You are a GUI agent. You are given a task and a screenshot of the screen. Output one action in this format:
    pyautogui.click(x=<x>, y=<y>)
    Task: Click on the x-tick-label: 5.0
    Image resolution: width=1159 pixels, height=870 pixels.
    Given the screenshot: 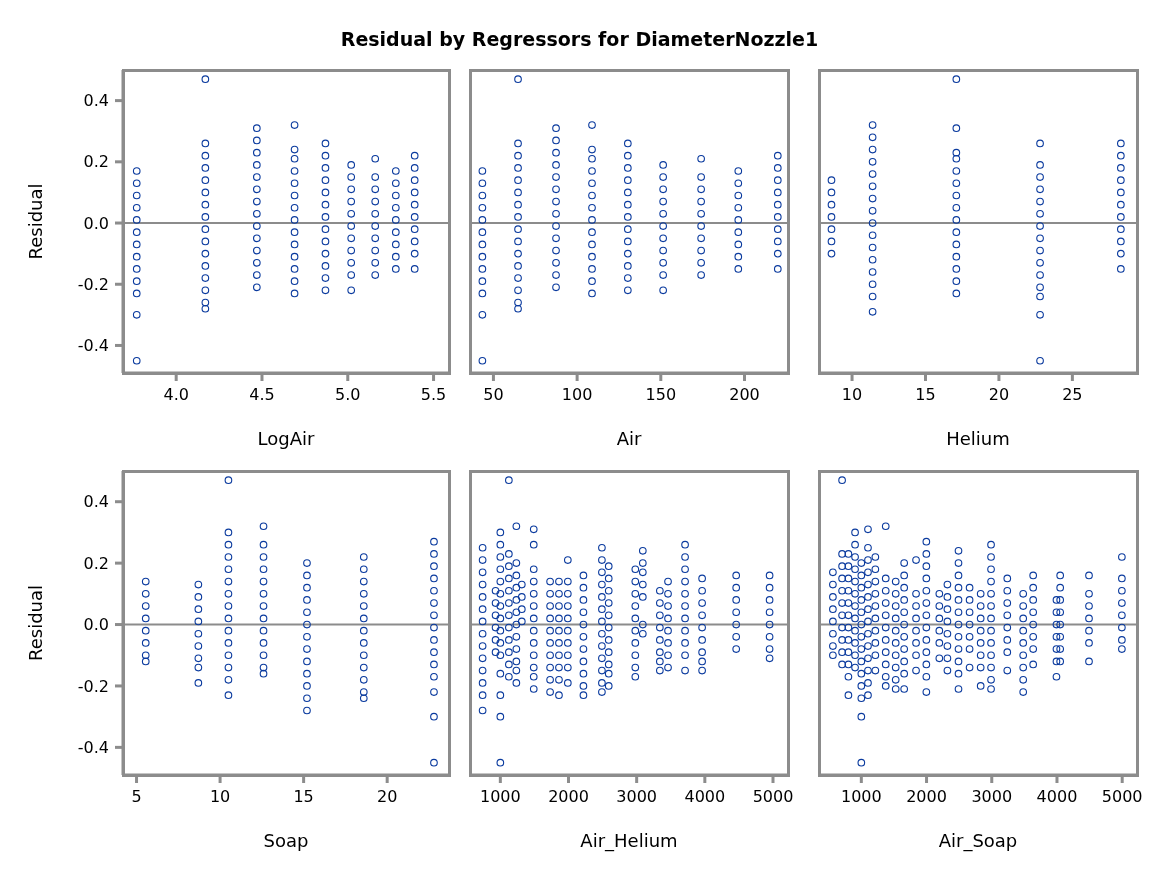 What is the action you would take?
    pyautogui.click(x=348, y=395)
    